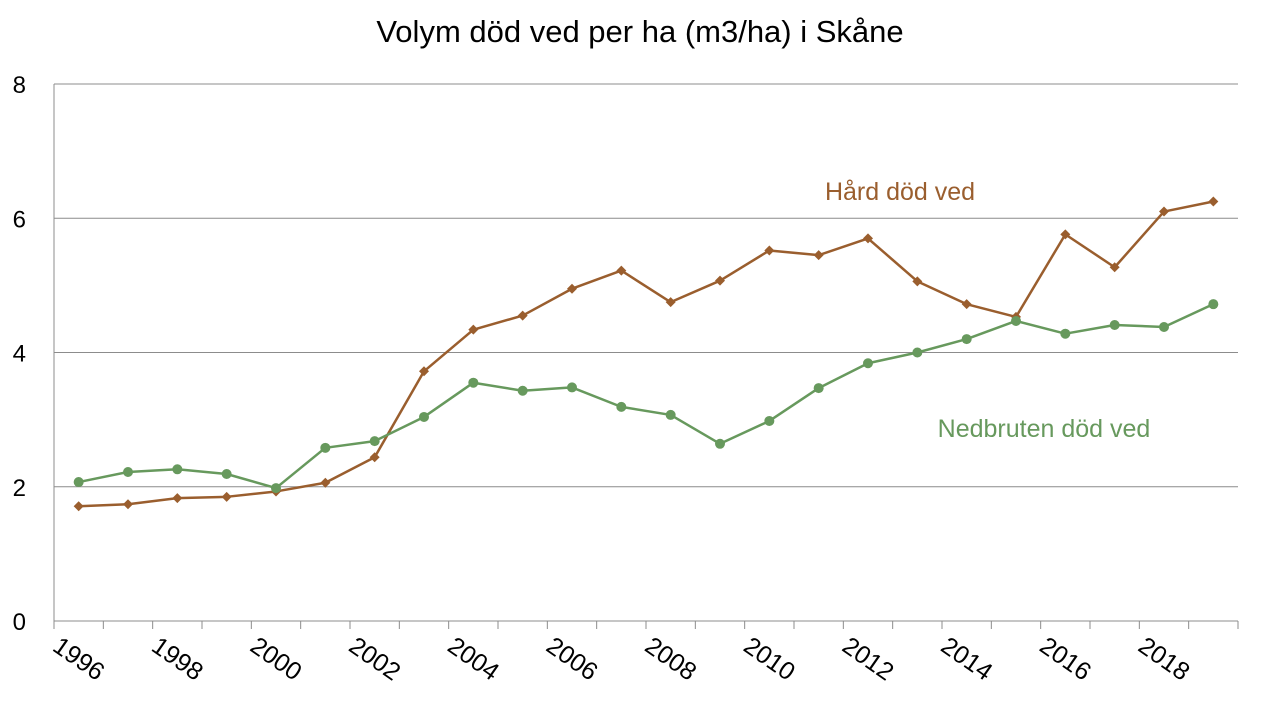 Image resolution: width=1280 pixels, height=720 pixels. What do you see at coordinates (1066, 659) in the screenshot?
I see `x-tick-label-2016: 2016` at bounding box center [1066, 659].